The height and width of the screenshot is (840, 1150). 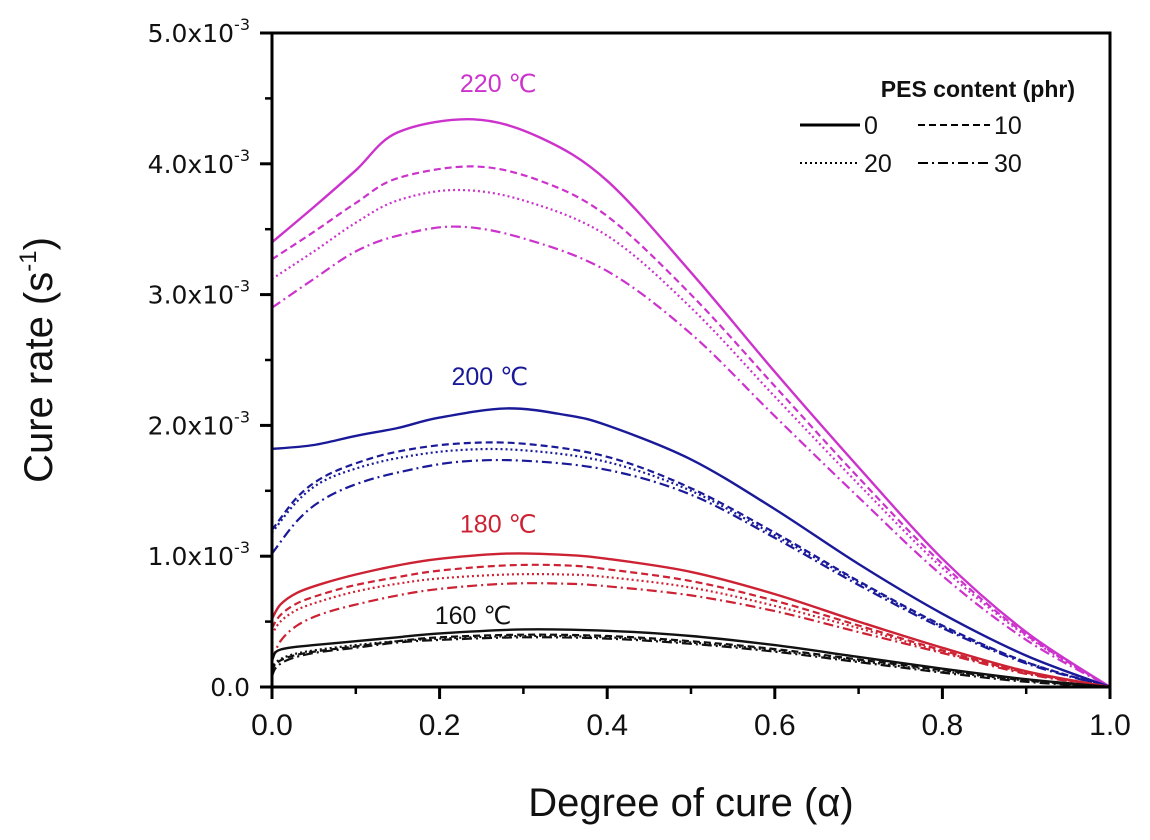 I want to click on legend-label: 20, so click(x=878, y=164).